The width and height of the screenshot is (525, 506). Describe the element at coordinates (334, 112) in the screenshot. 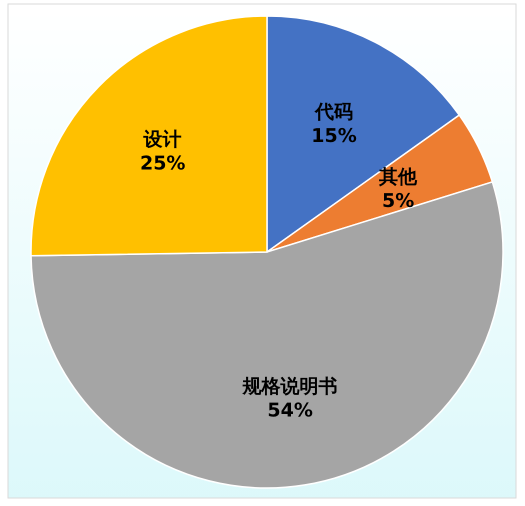

I see `slice-label: 代码` at that location.